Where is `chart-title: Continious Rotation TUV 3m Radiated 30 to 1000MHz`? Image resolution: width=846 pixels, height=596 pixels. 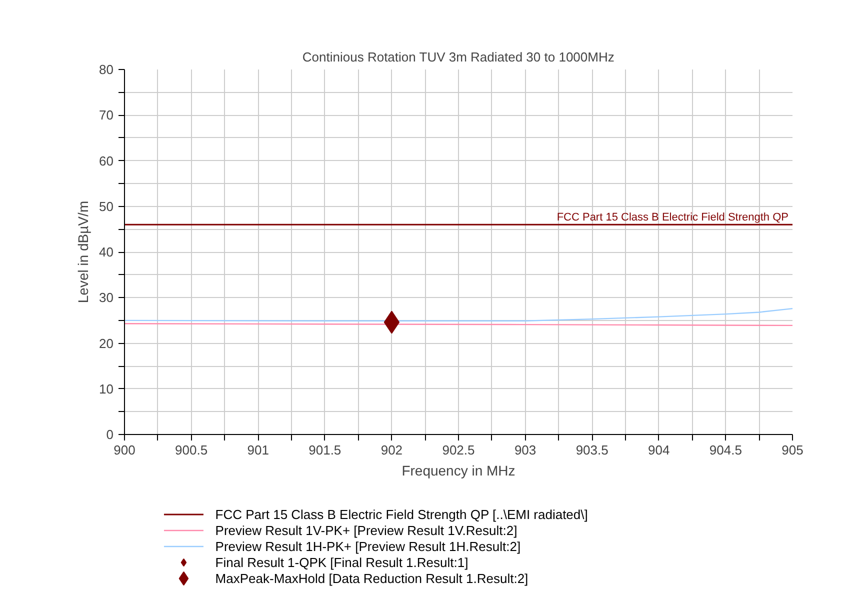
chart-title: Continious Rotation TUV 3m Radiated 30 to 1000MHz is located at coordinates (458, 57).